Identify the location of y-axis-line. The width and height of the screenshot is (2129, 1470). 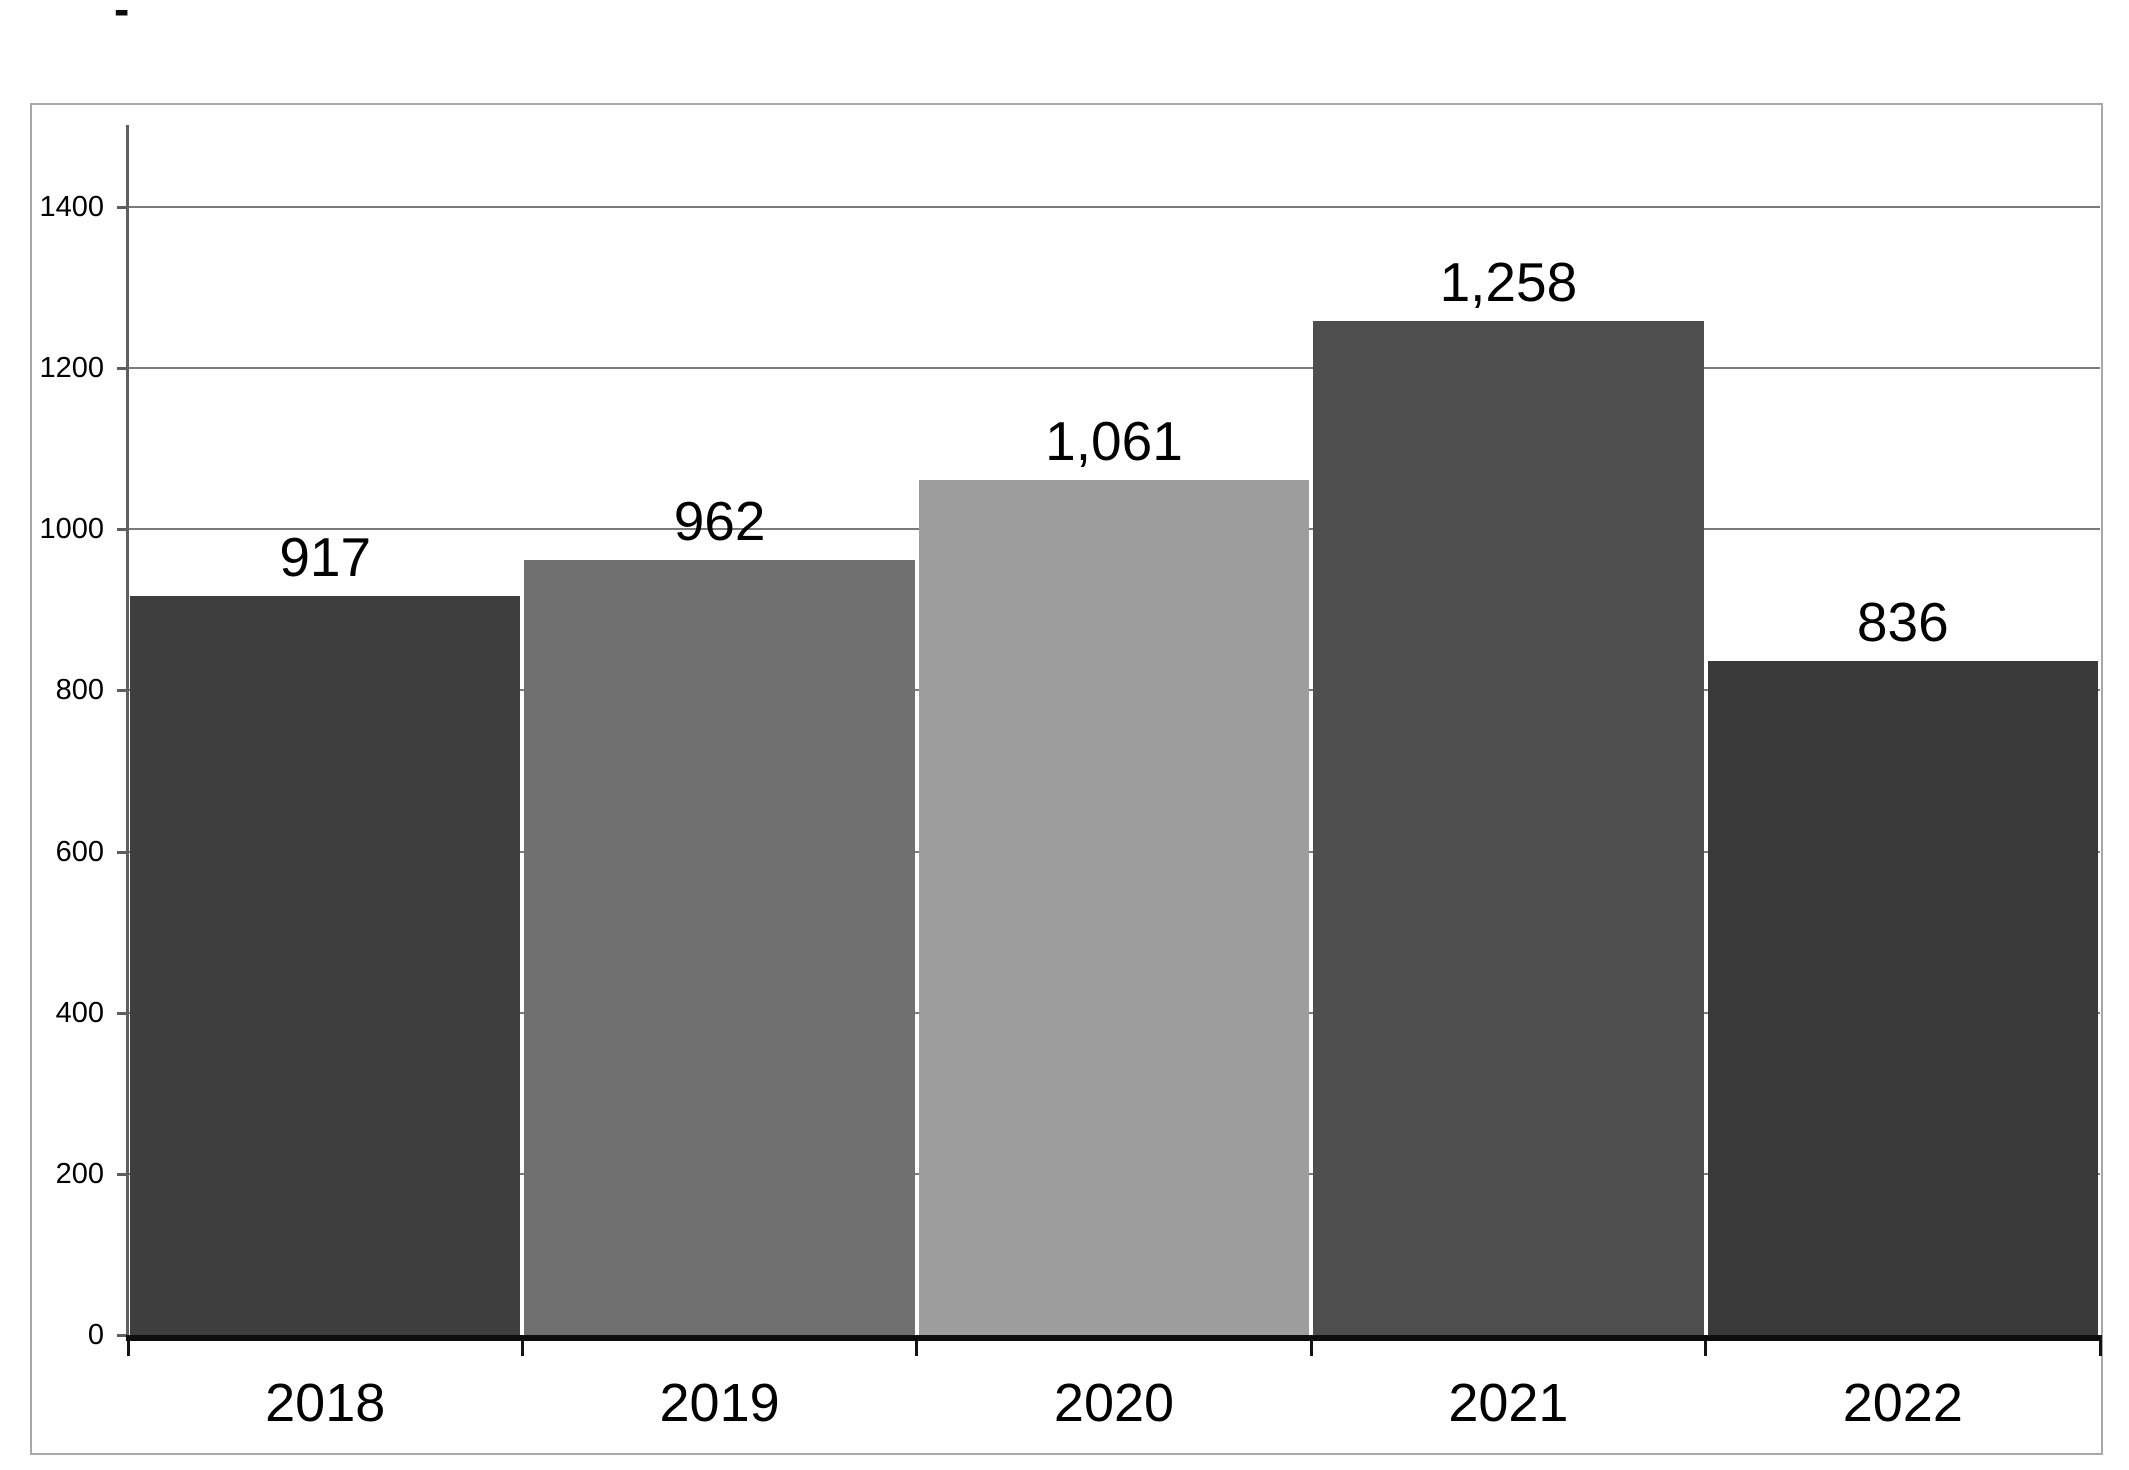
(127, 733).